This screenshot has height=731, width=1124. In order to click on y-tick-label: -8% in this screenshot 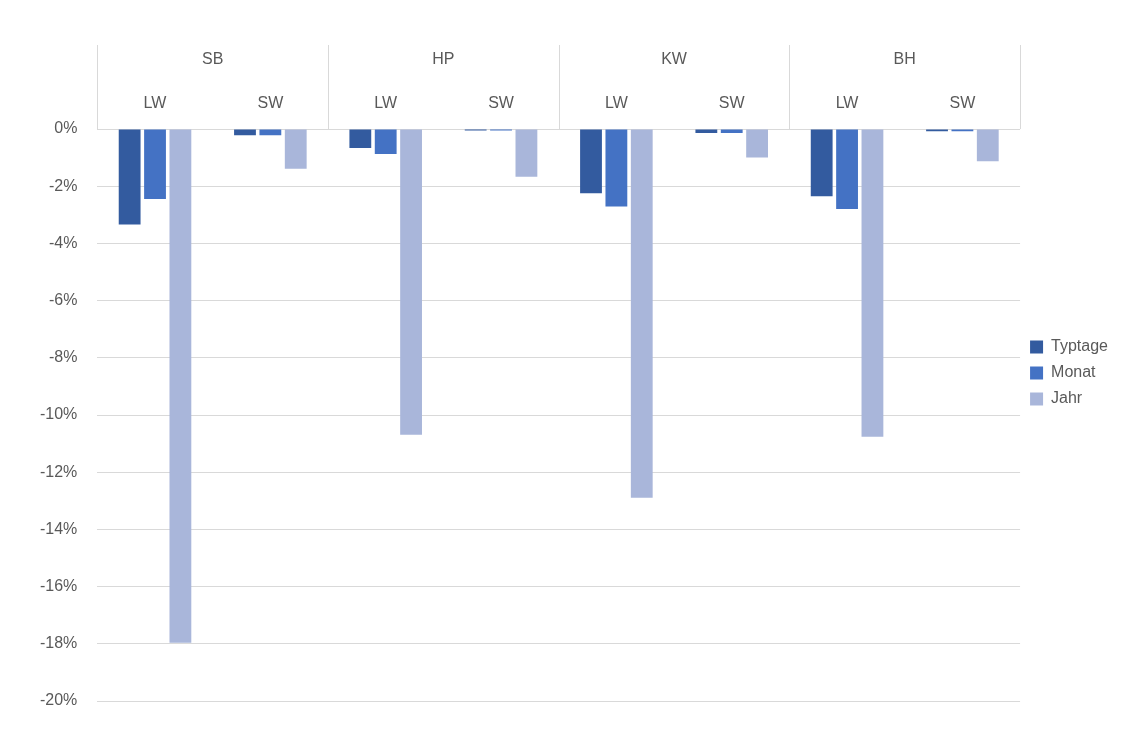, I will do `click(63, 357)`.